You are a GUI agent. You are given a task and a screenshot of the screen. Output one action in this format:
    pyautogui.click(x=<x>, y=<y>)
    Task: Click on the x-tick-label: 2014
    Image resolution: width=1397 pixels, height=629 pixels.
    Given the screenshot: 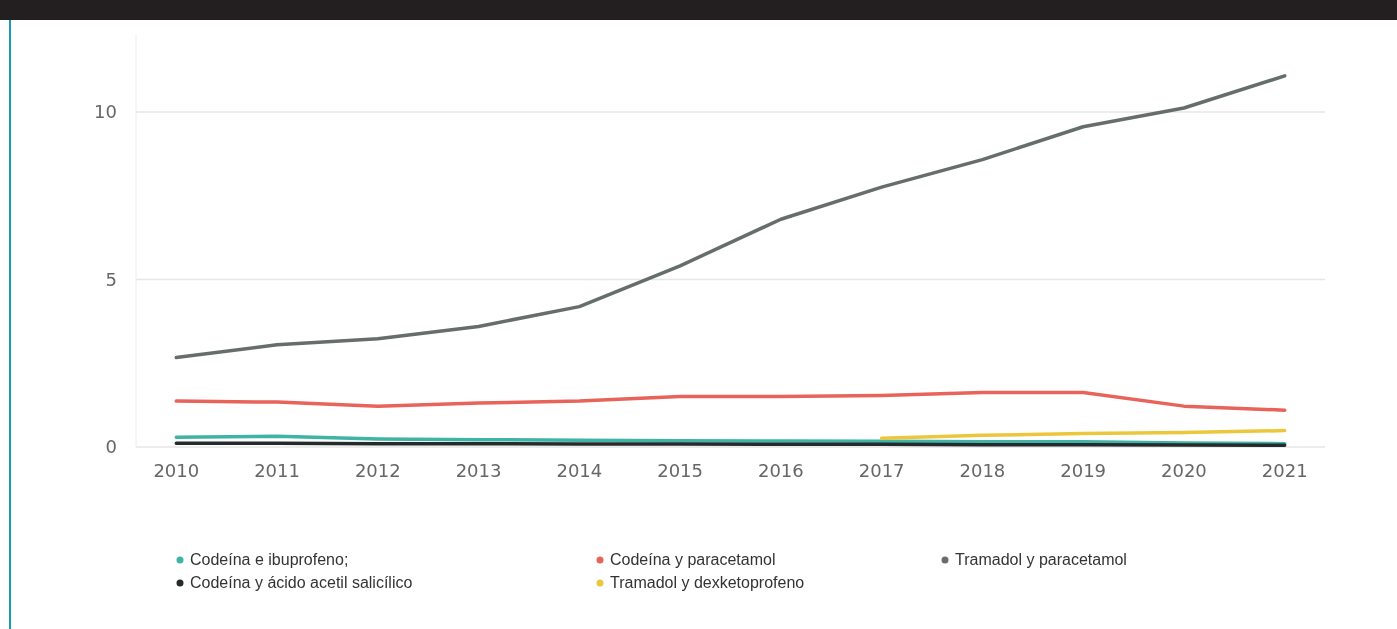 What is the action you would take?
    pyautogui.click(x=579, y=470)
    